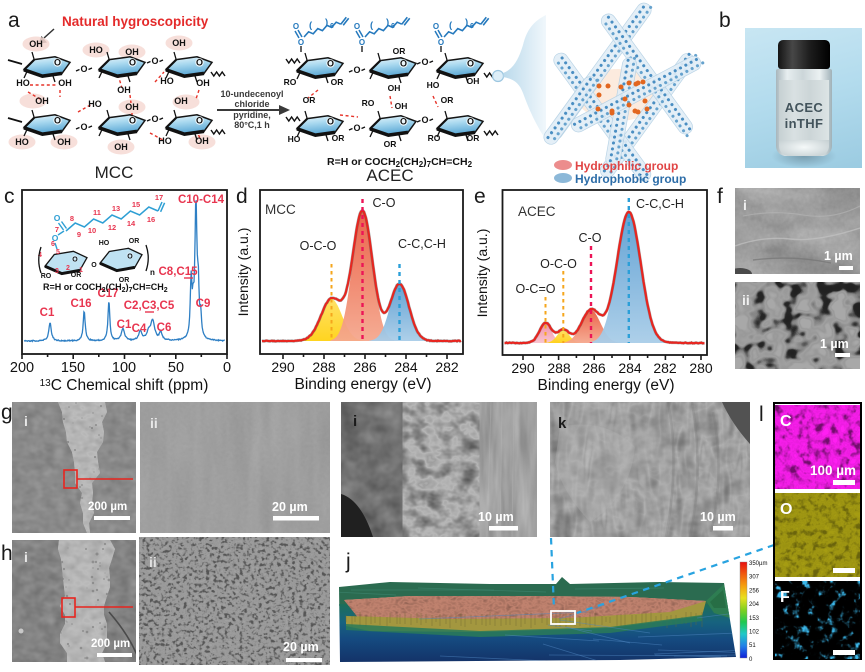  Describe the element at coordinates (57, 229) in the screenshot. I see `svg-text: 7` at that location.